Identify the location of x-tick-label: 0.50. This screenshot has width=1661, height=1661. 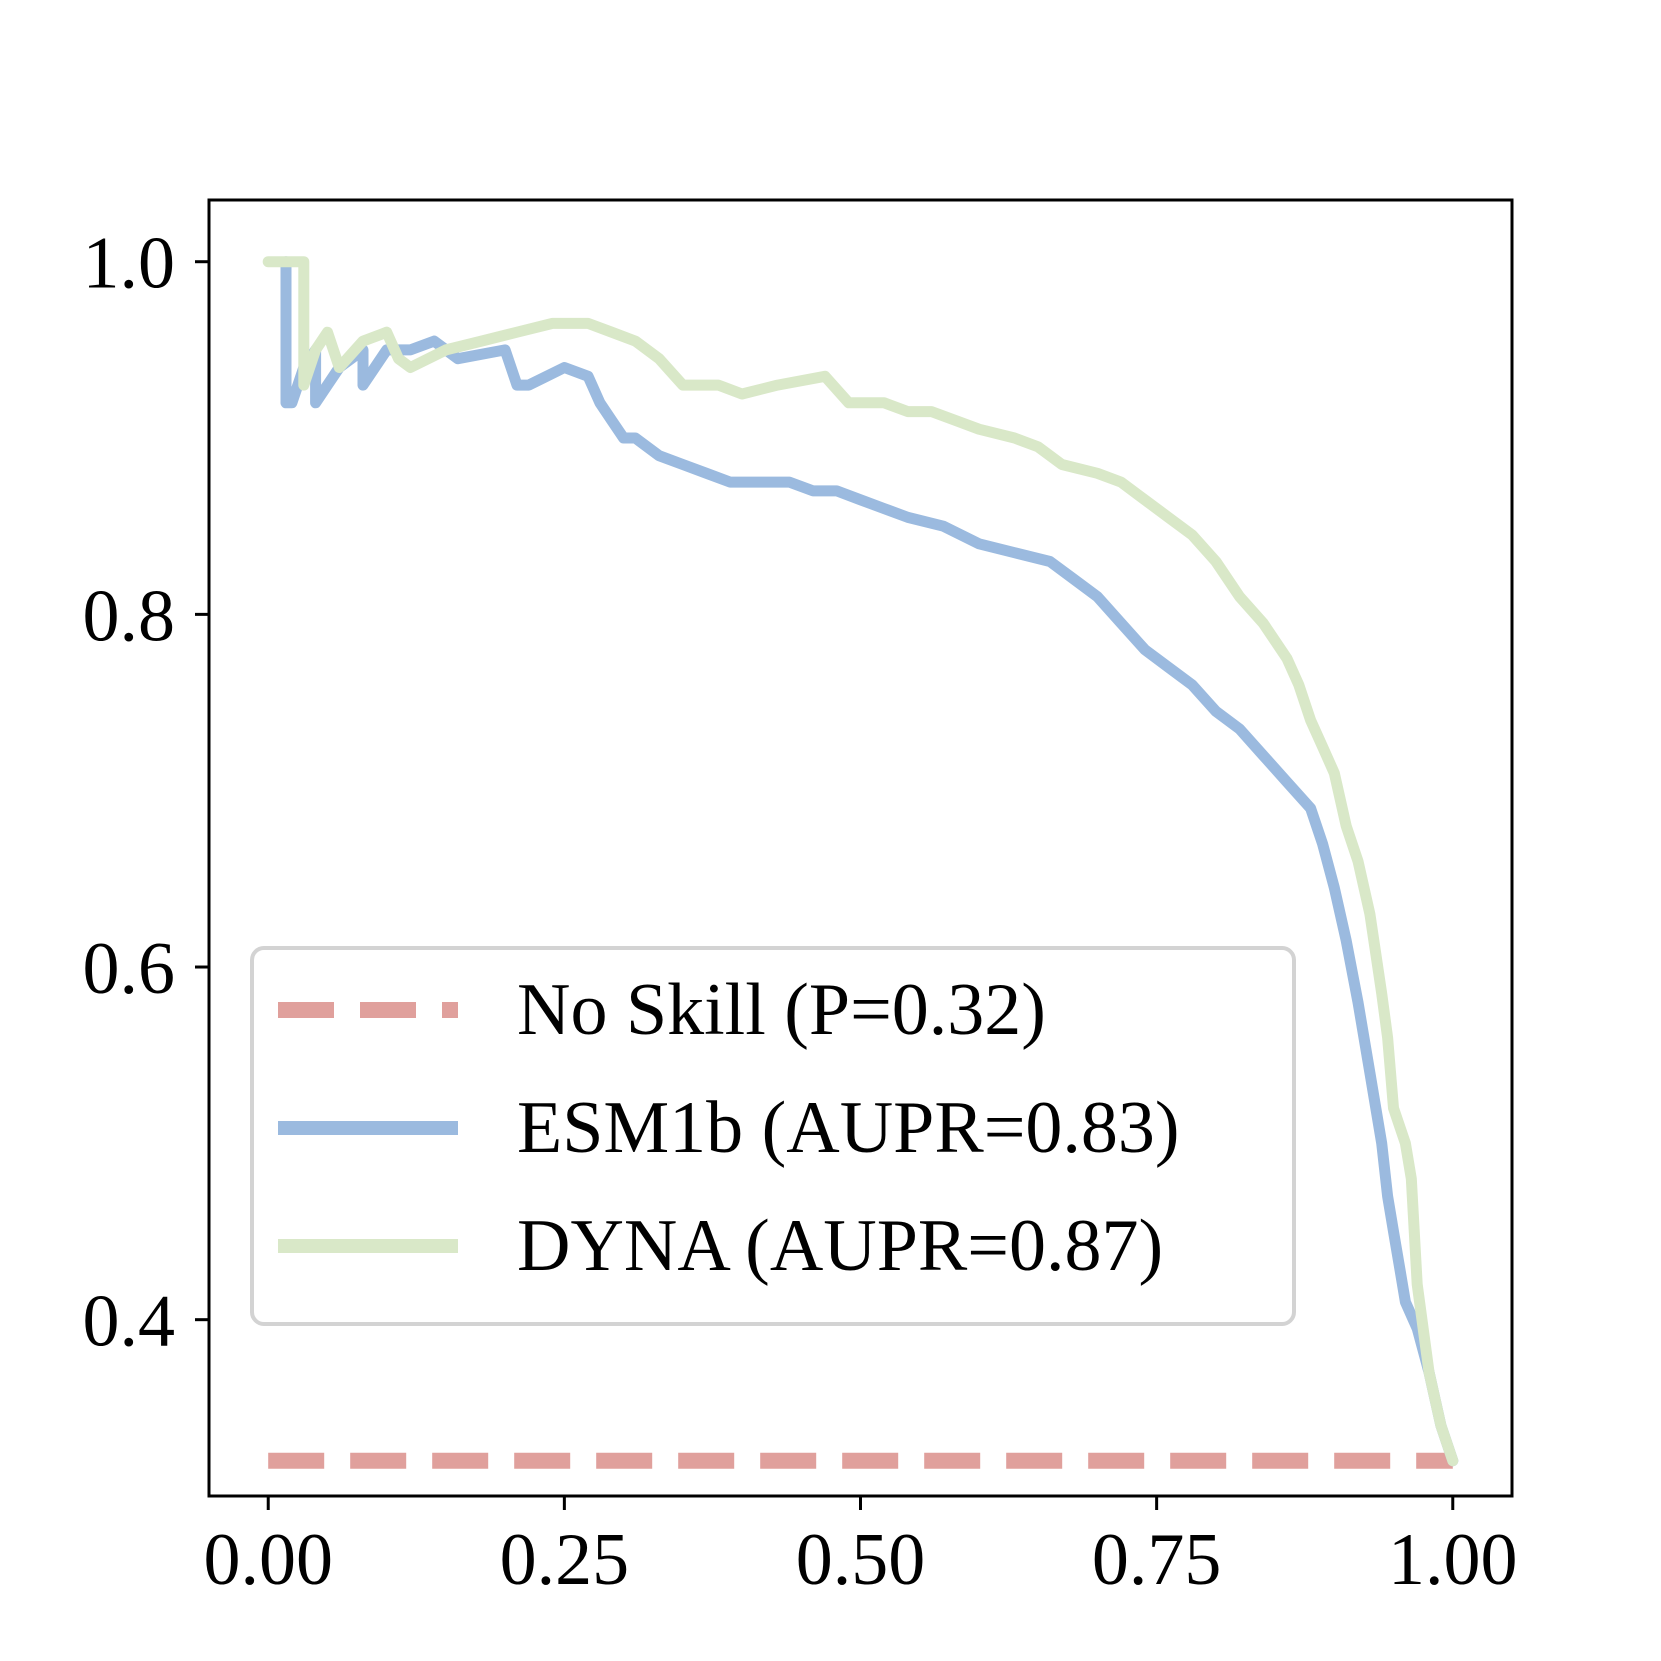
(861, 1560).